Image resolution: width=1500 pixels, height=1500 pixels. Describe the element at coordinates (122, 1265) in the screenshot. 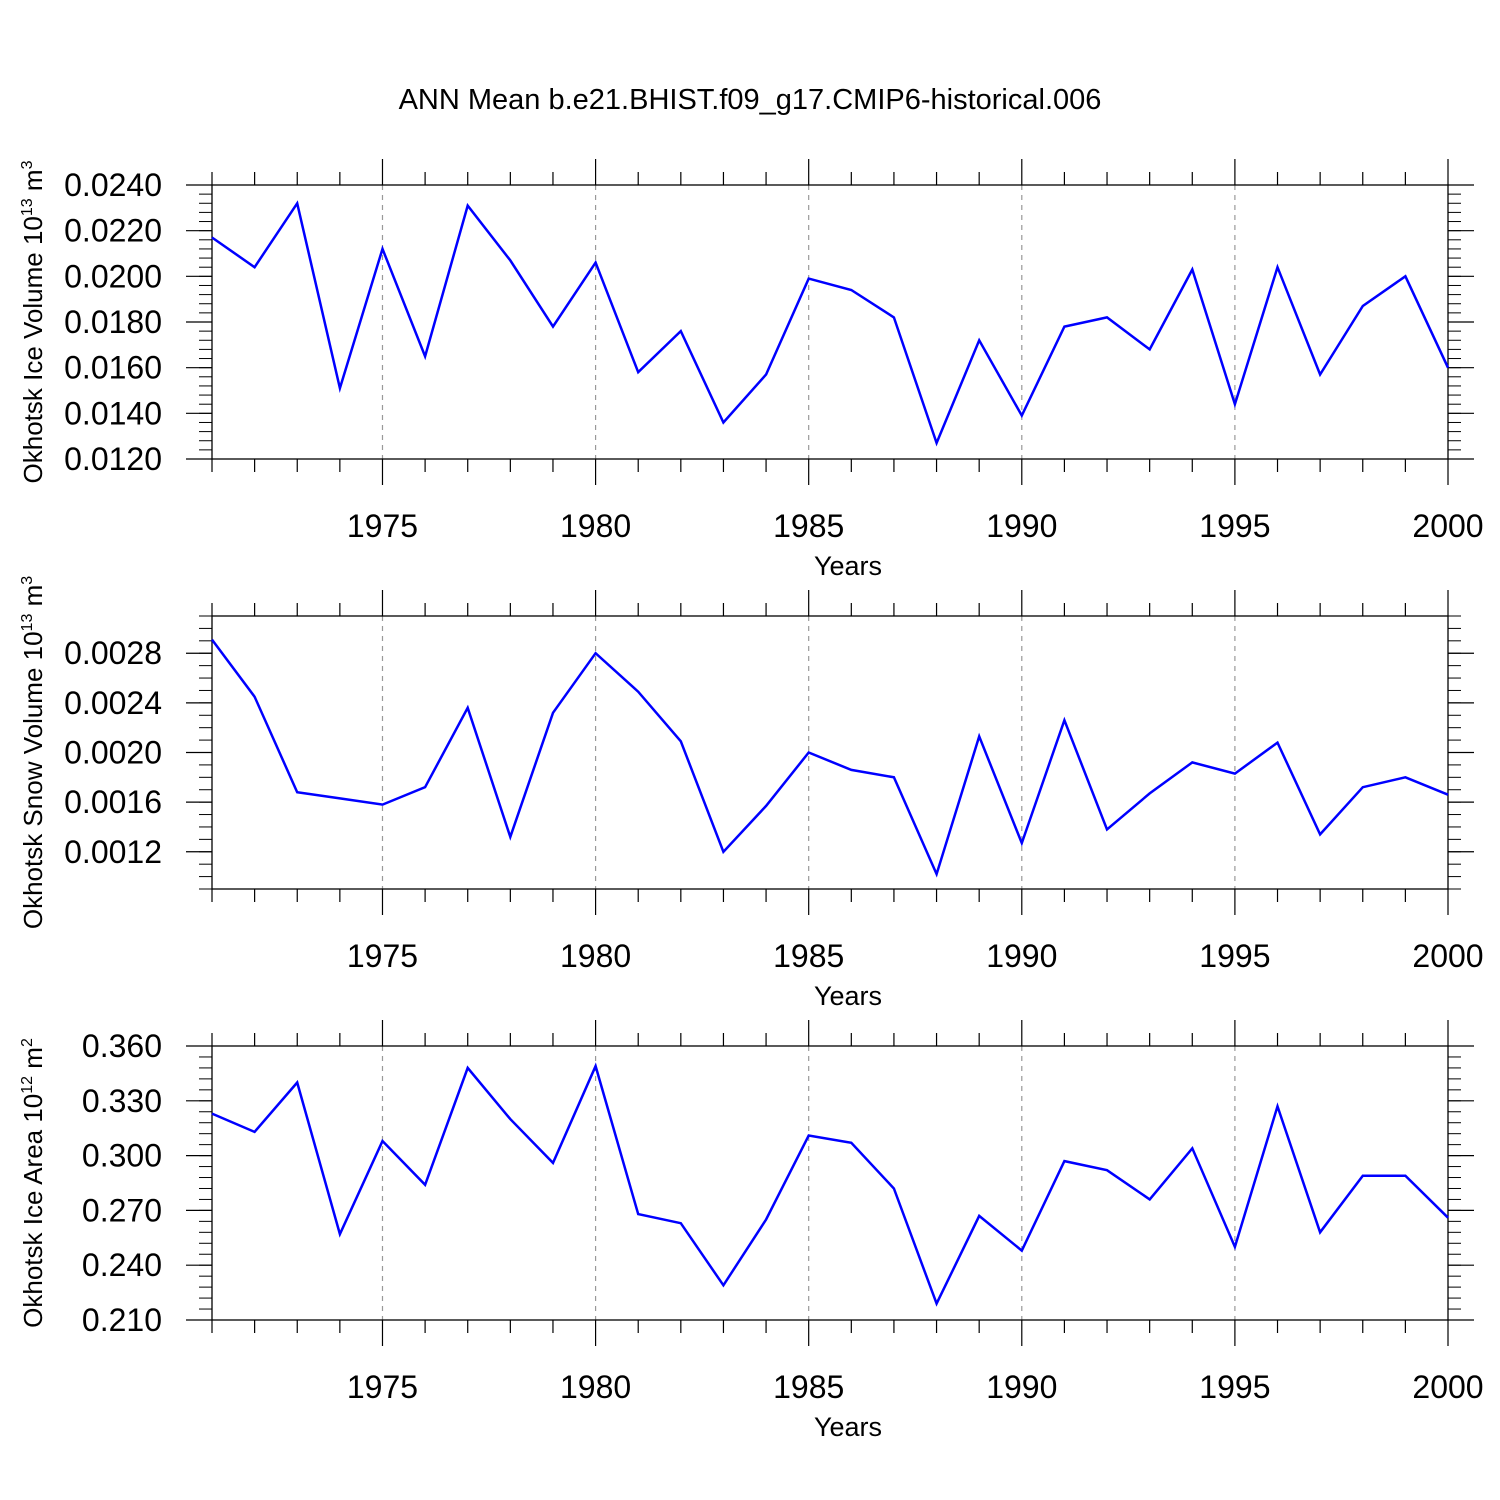

I see `y-tick-label: 0.240` at that location.